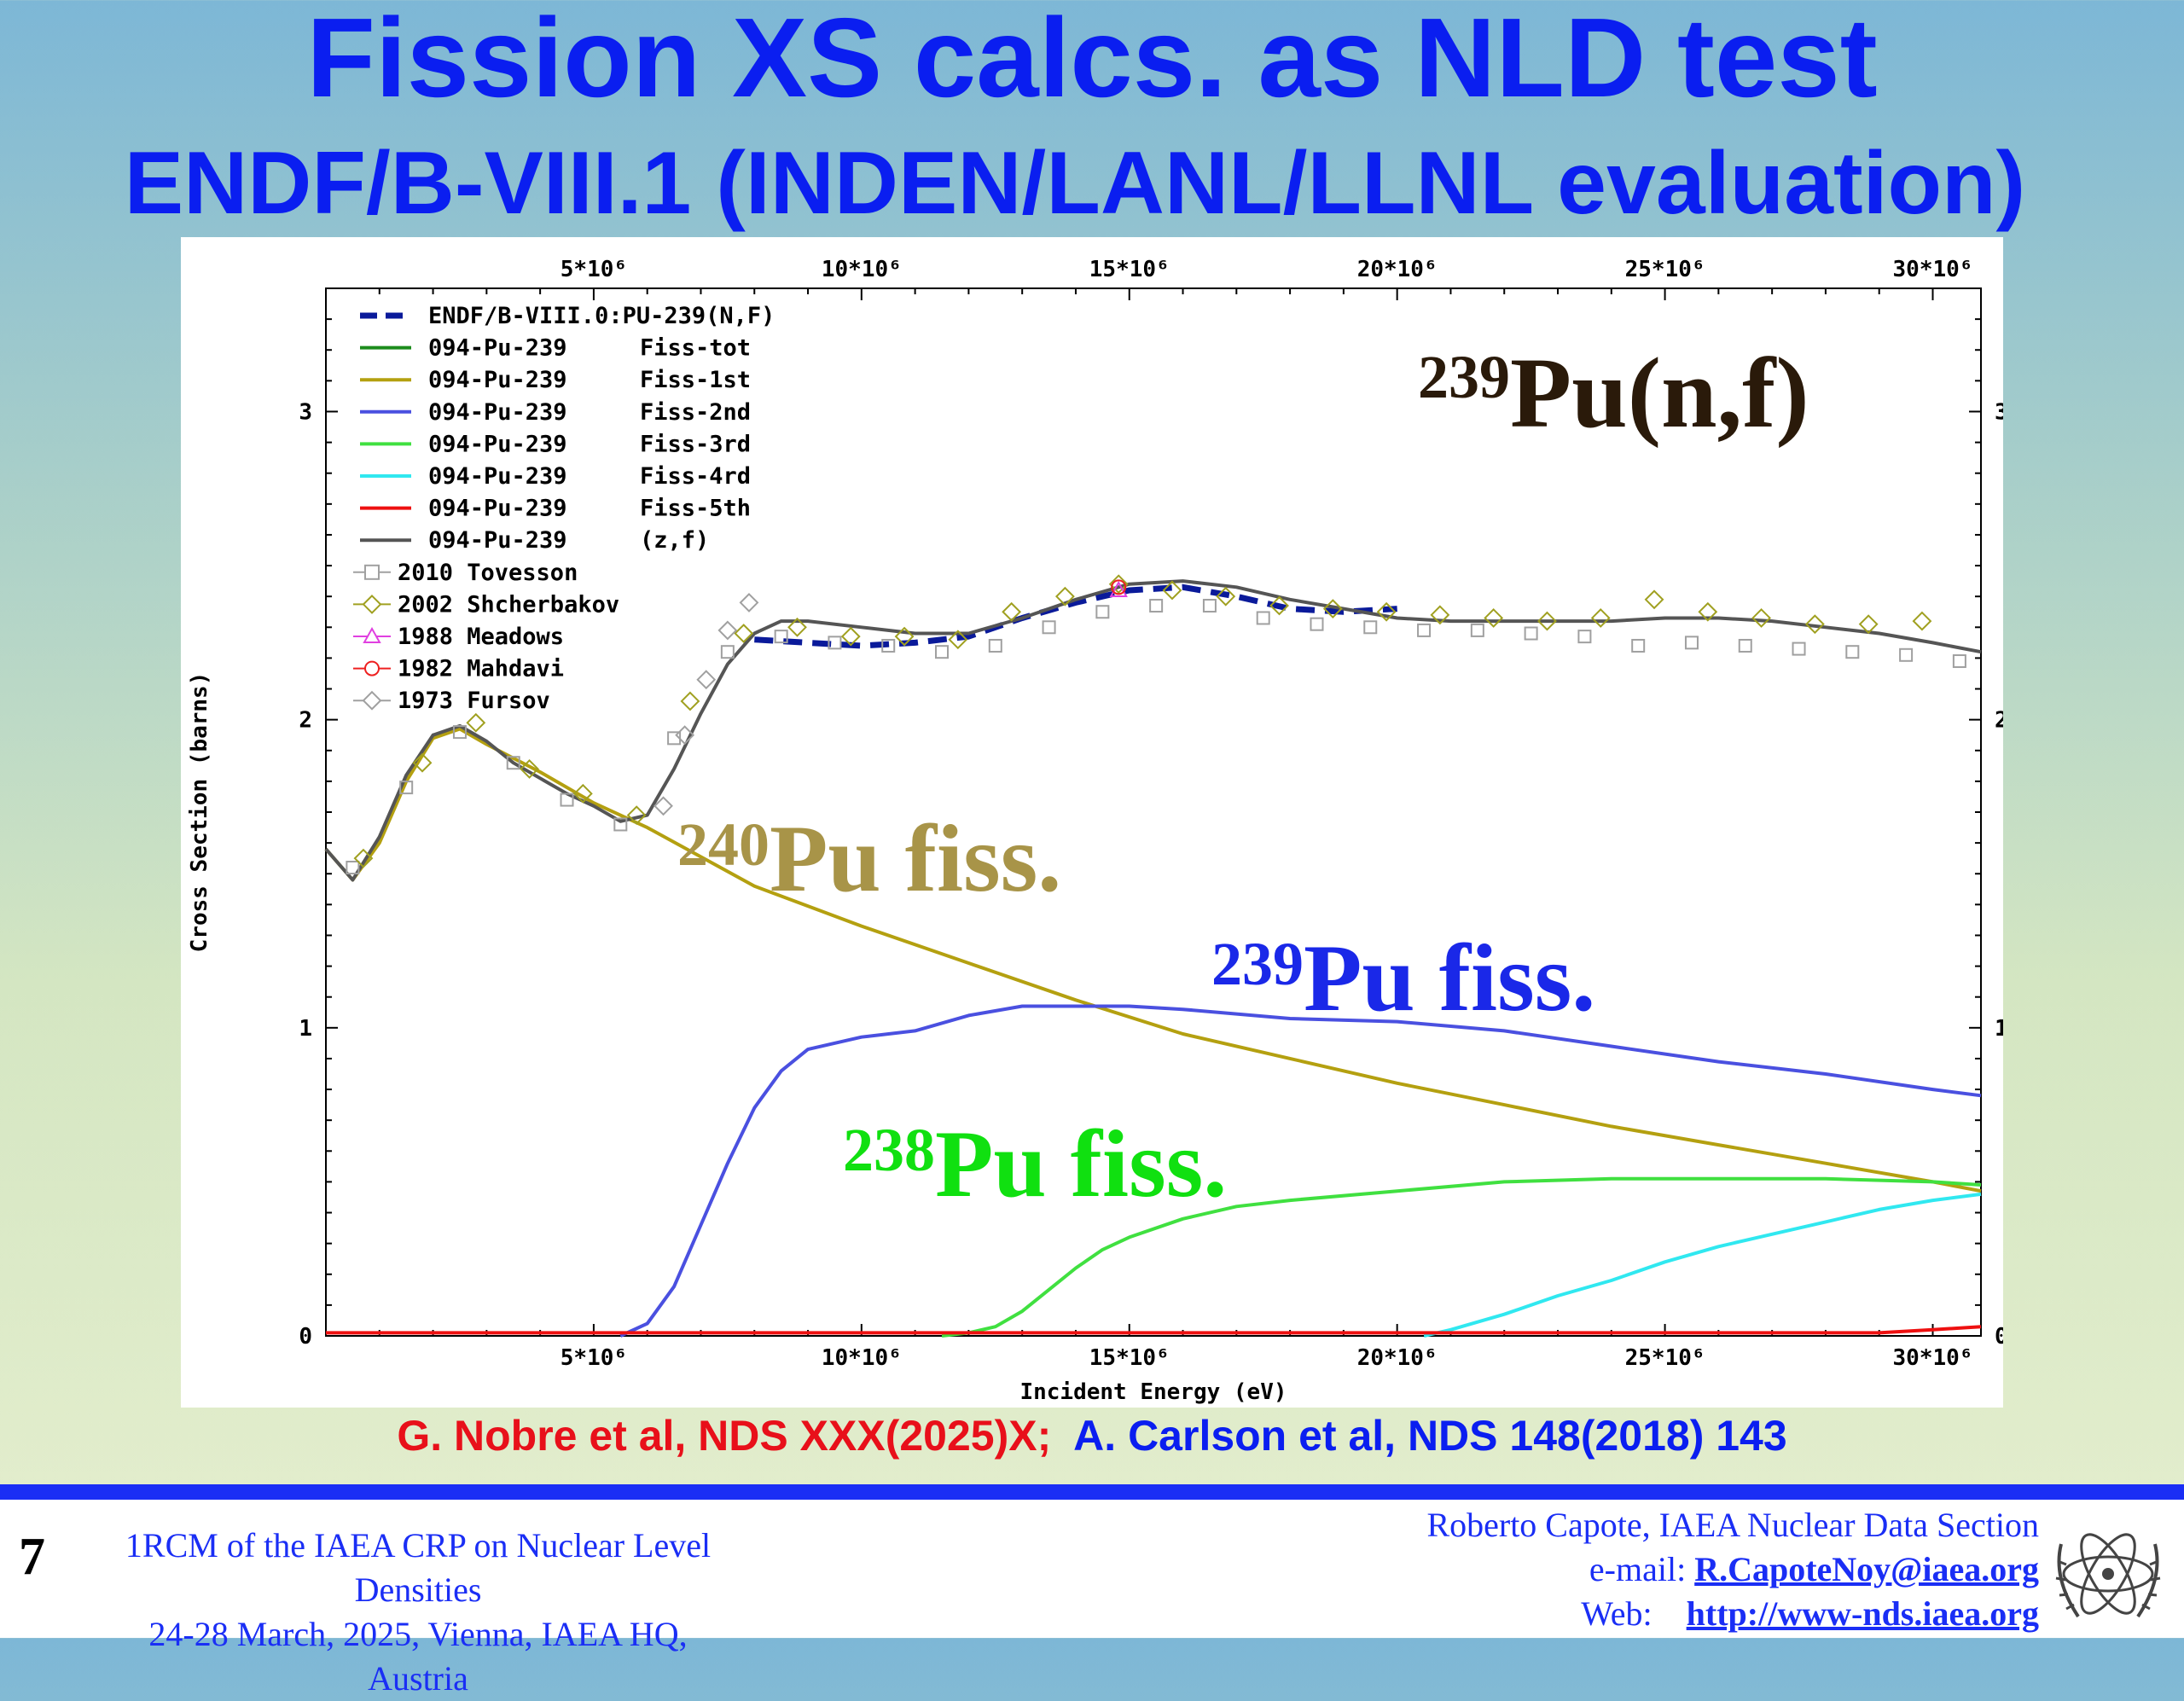 The image size is (2184, 1701). Describe the element at coordinates (306, 412) in the screenshot. I see `y-tick-label-left: 3` at that location.